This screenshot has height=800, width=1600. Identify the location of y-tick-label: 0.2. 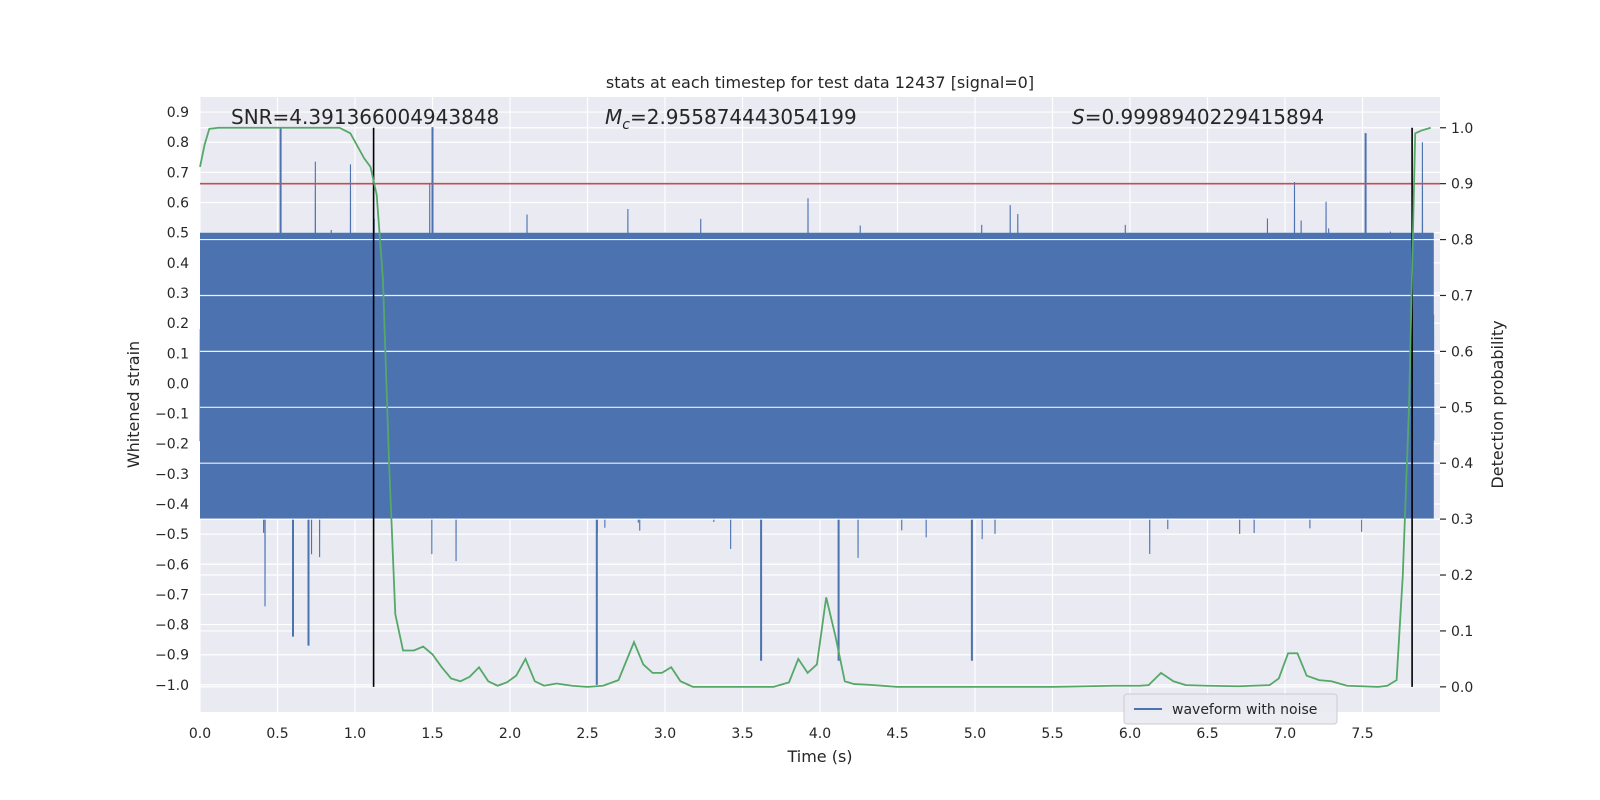
(178, 324).